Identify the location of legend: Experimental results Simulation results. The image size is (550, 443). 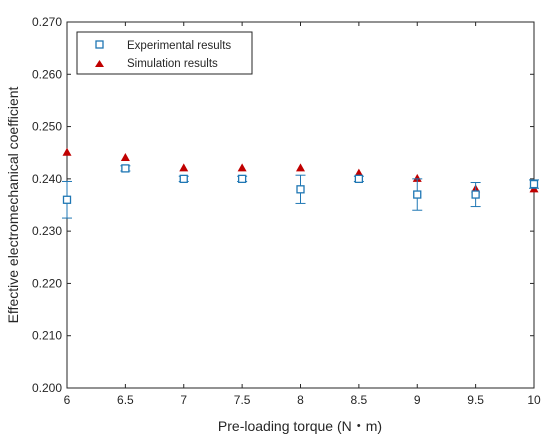
(164, 53).